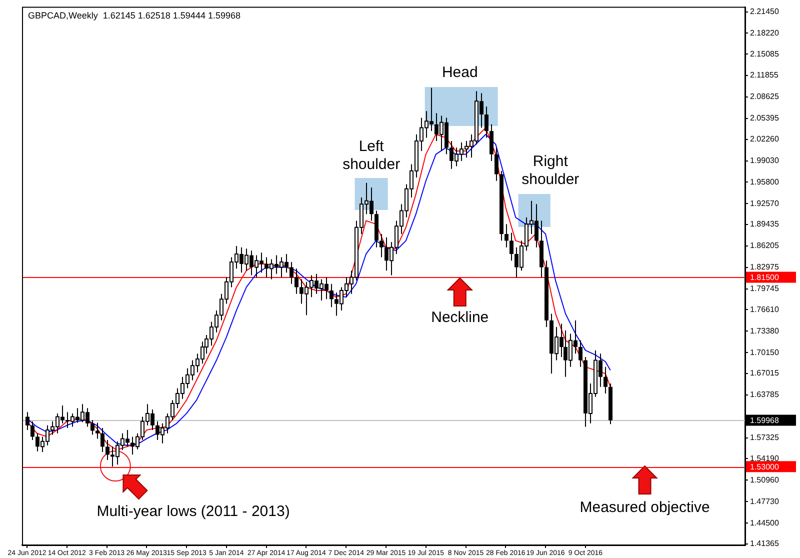  Describe the element at coordinates (765, 479) in the screenshot. I see `y-tick-label: 1.50960` at that location.